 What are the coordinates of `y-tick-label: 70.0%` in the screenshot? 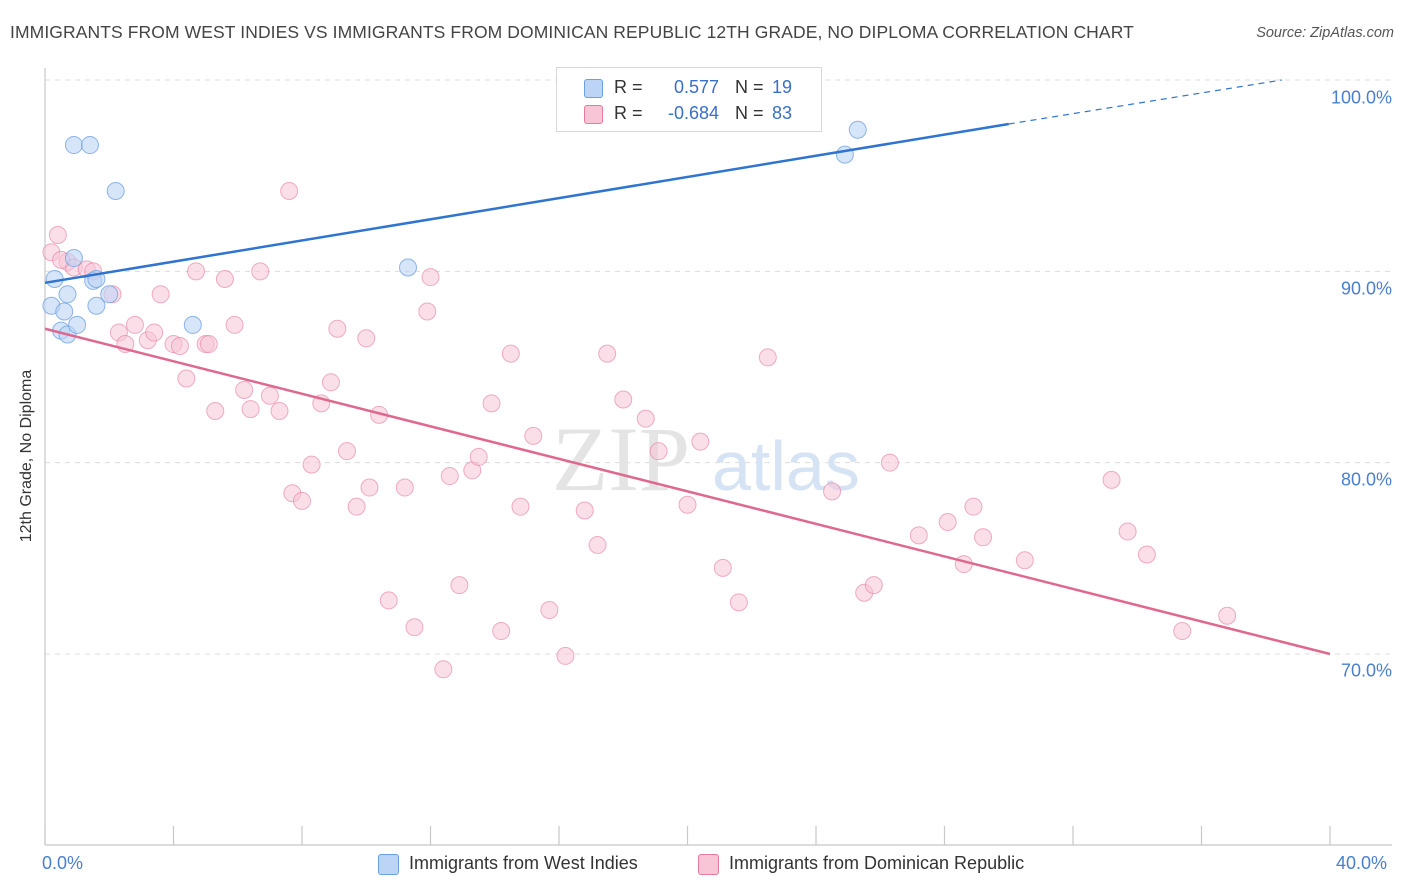 It's located at (1366, 670).